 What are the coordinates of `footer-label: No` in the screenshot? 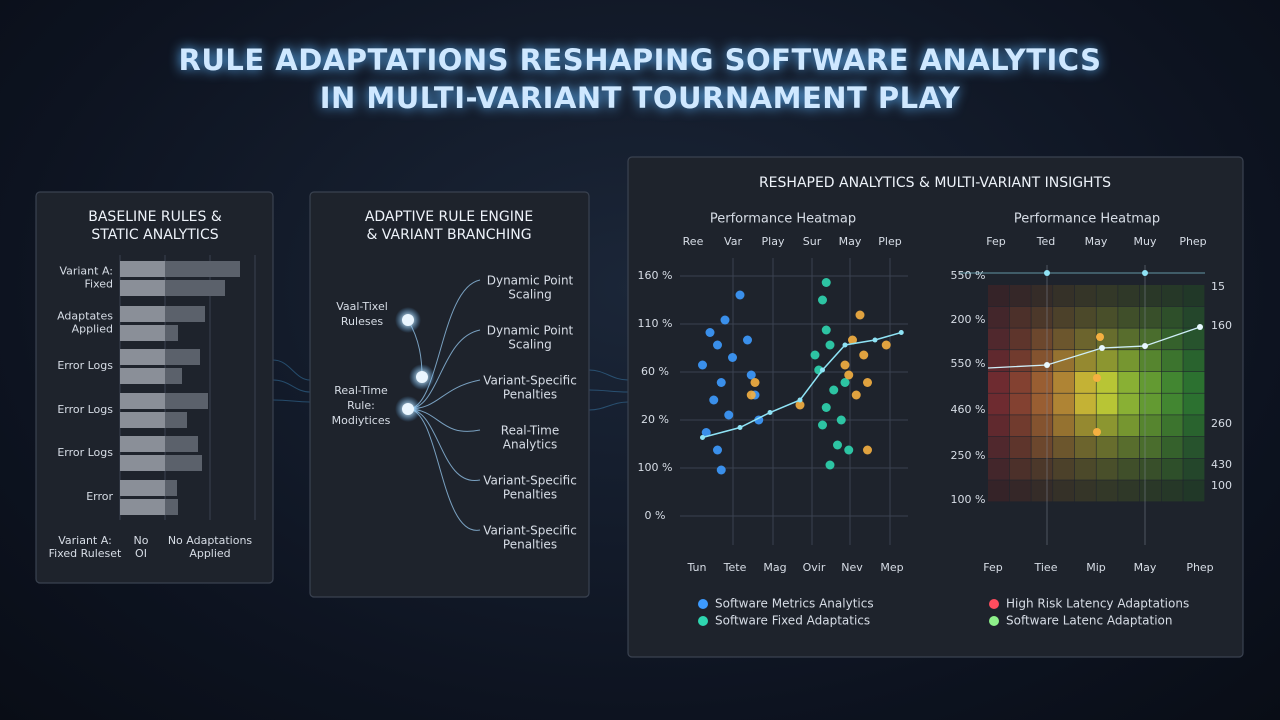 It's located at (141, 540).